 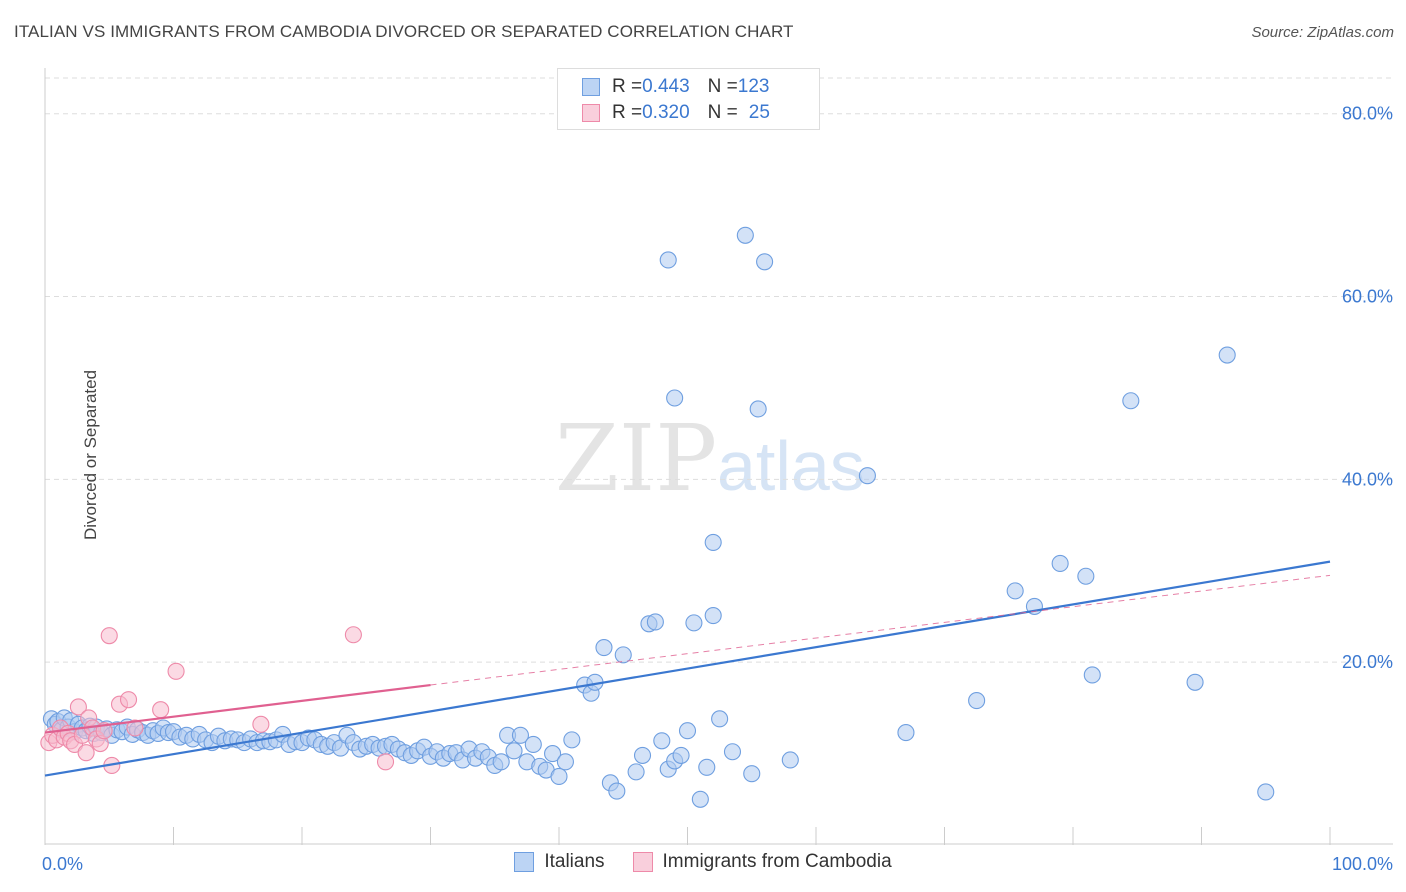 I want to click on x-tick-label: 0.0%, so click(x=62, y=864).